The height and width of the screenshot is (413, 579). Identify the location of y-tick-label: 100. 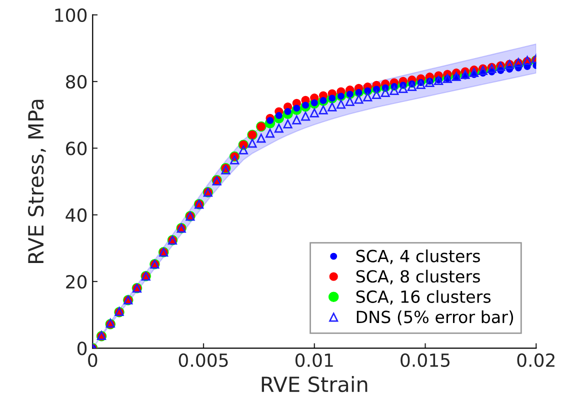
(71, 15).